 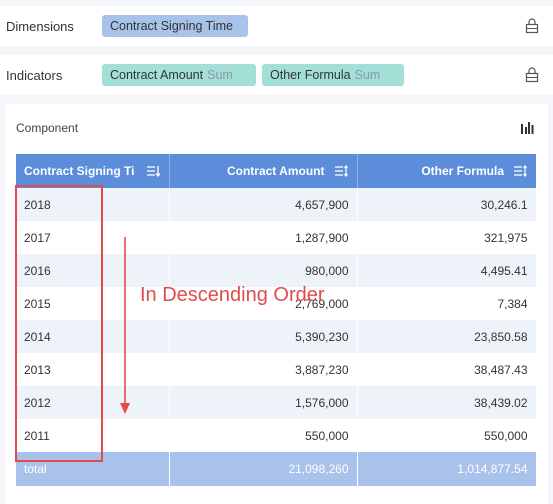 What do you see at coordinates (447, 435) in the screenshot?
I see `table-cell-other-formula: 550,000` at bounding box center [447, 435].